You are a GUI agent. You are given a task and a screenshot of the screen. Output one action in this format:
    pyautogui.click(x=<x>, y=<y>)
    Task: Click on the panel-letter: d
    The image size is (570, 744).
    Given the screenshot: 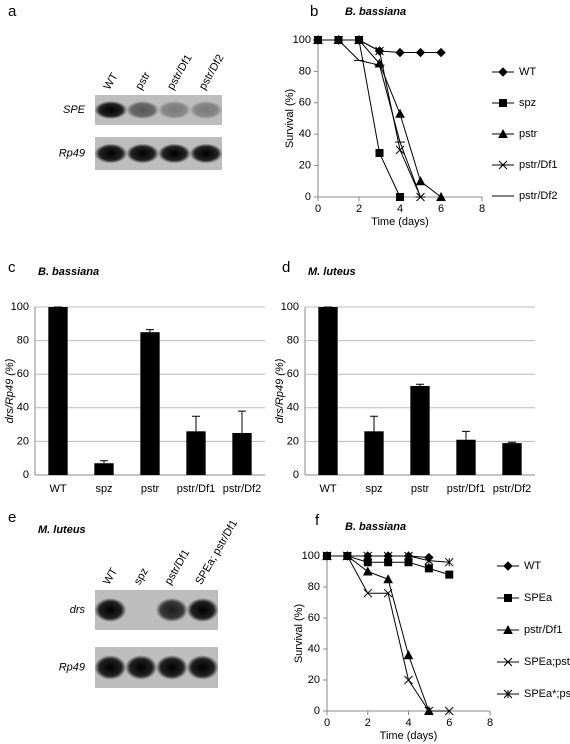 What is the action you would take?
    pyautogui.click(x=286, y=267)
    